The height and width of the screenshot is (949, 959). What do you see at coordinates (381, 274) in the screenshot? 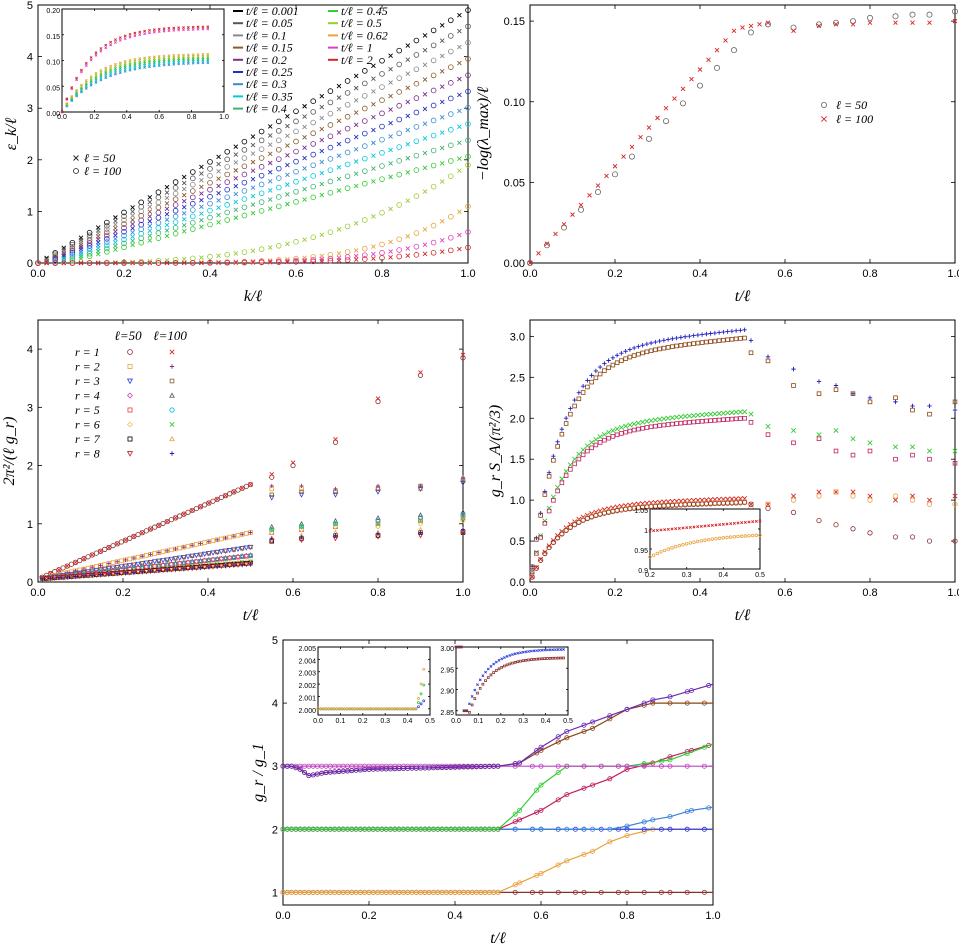
I see `x-tick-label: 0.8` at bounding box center [381, 274].